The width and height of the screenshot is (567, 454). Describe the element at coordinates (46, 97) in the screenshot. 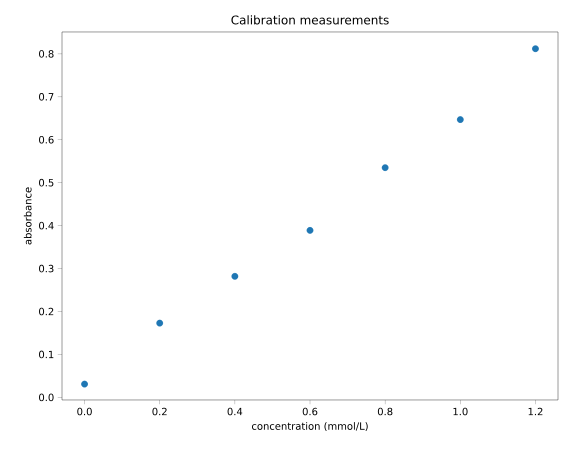

I see `y-tick-label: 0.7` at that location.